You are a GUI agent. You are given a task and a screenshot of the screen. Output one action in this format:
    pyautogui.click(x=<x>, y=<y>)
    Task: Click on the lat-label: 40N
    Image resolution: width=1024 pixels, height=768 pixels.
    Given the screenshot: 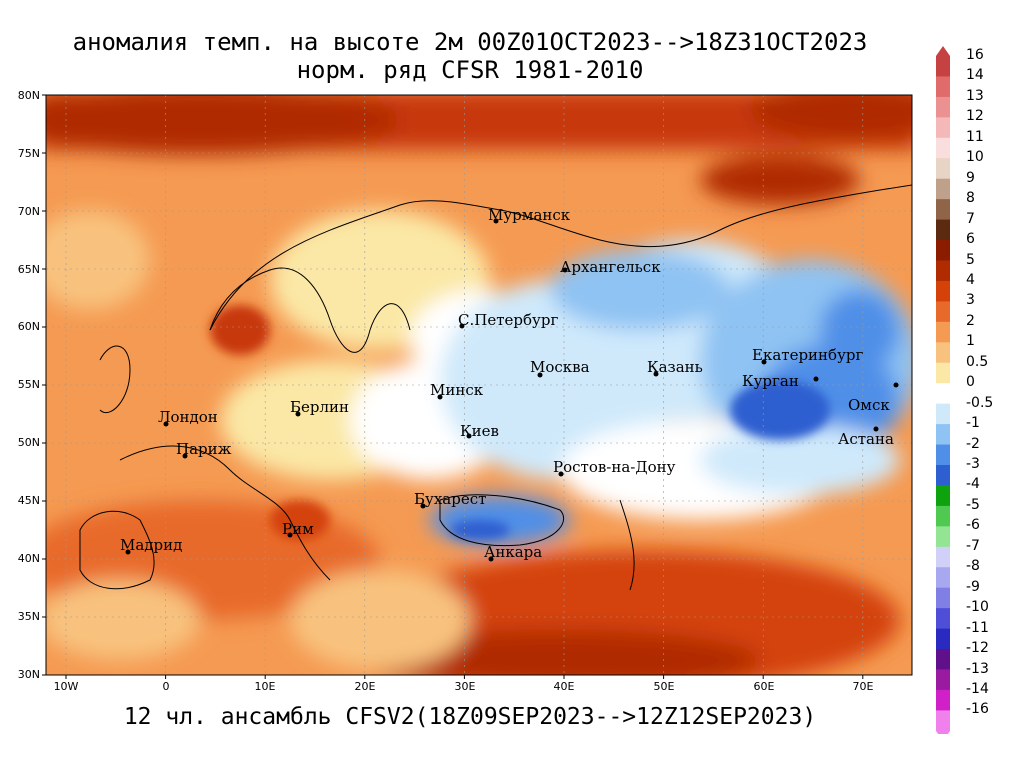 What is the action you would take?
    pyautogui.click(x=28, y=558)
    